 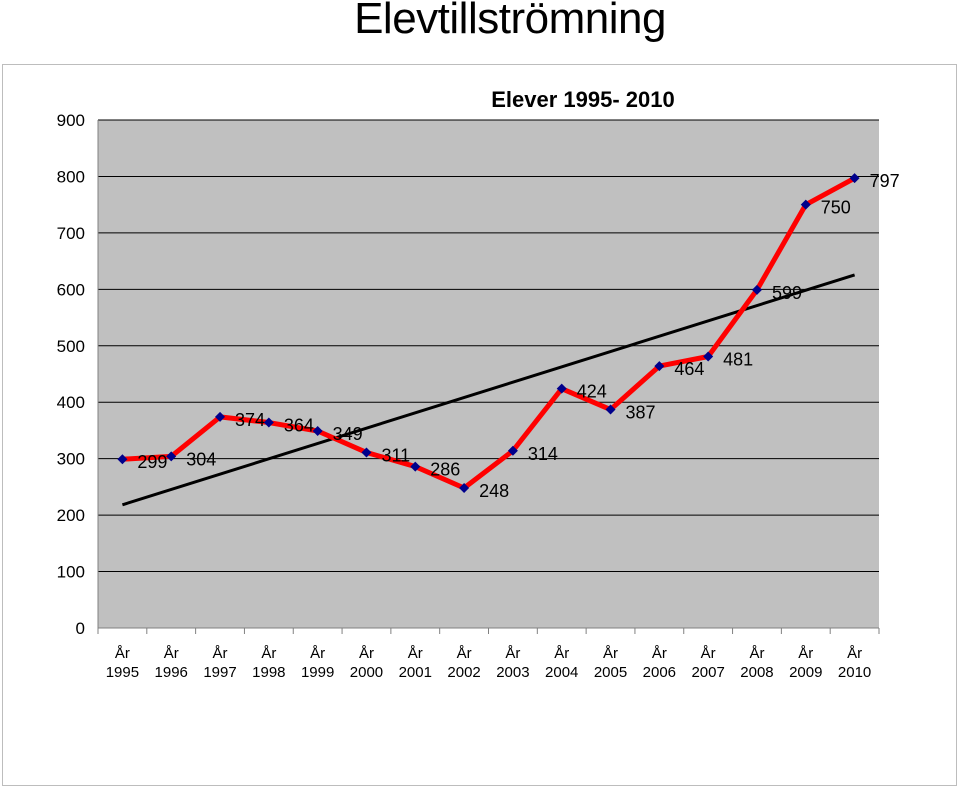 I want to click on x-tick-label: År 1998, so click(x=268, y=663).